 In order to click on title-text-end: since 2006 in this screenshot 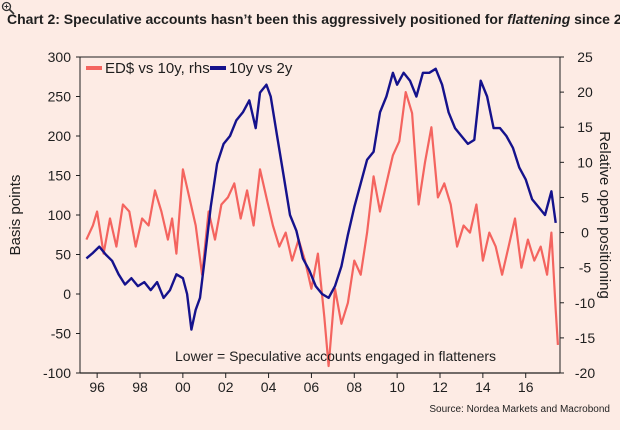, I will do `click(597, 19)`.